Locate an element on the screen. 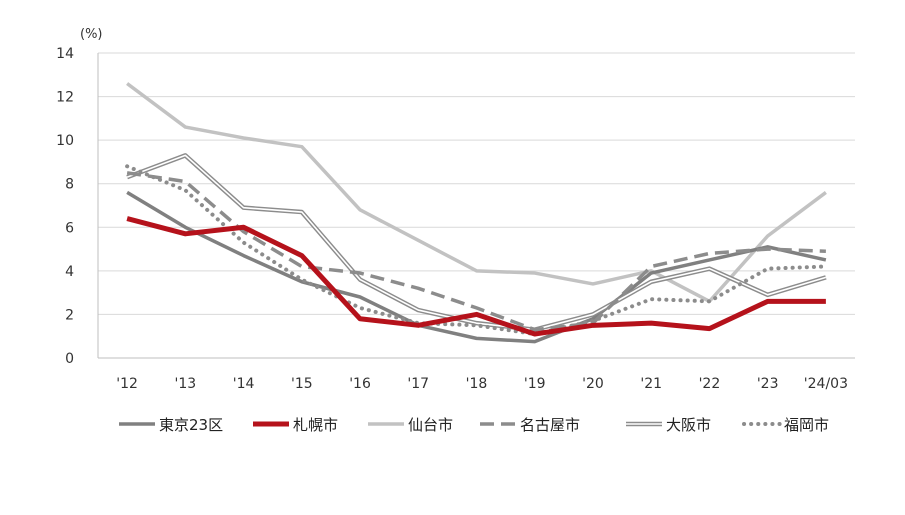 The image size is (905, 515). y-tick-label: 14 is located at coordinates (65, 54).